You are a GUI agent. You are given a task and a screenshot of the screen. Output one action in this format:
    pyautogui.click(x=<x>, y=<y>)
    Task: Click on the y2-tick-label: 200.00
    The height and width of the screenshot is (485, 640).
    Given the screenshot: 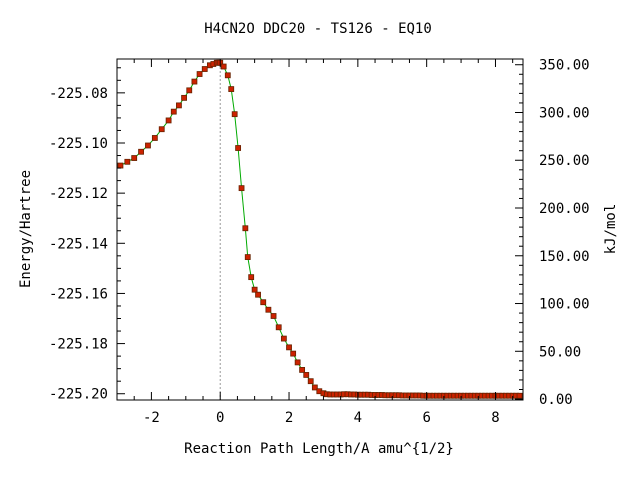 What is the action you would take?
    pyautogui.click(x=564, y=209)
    